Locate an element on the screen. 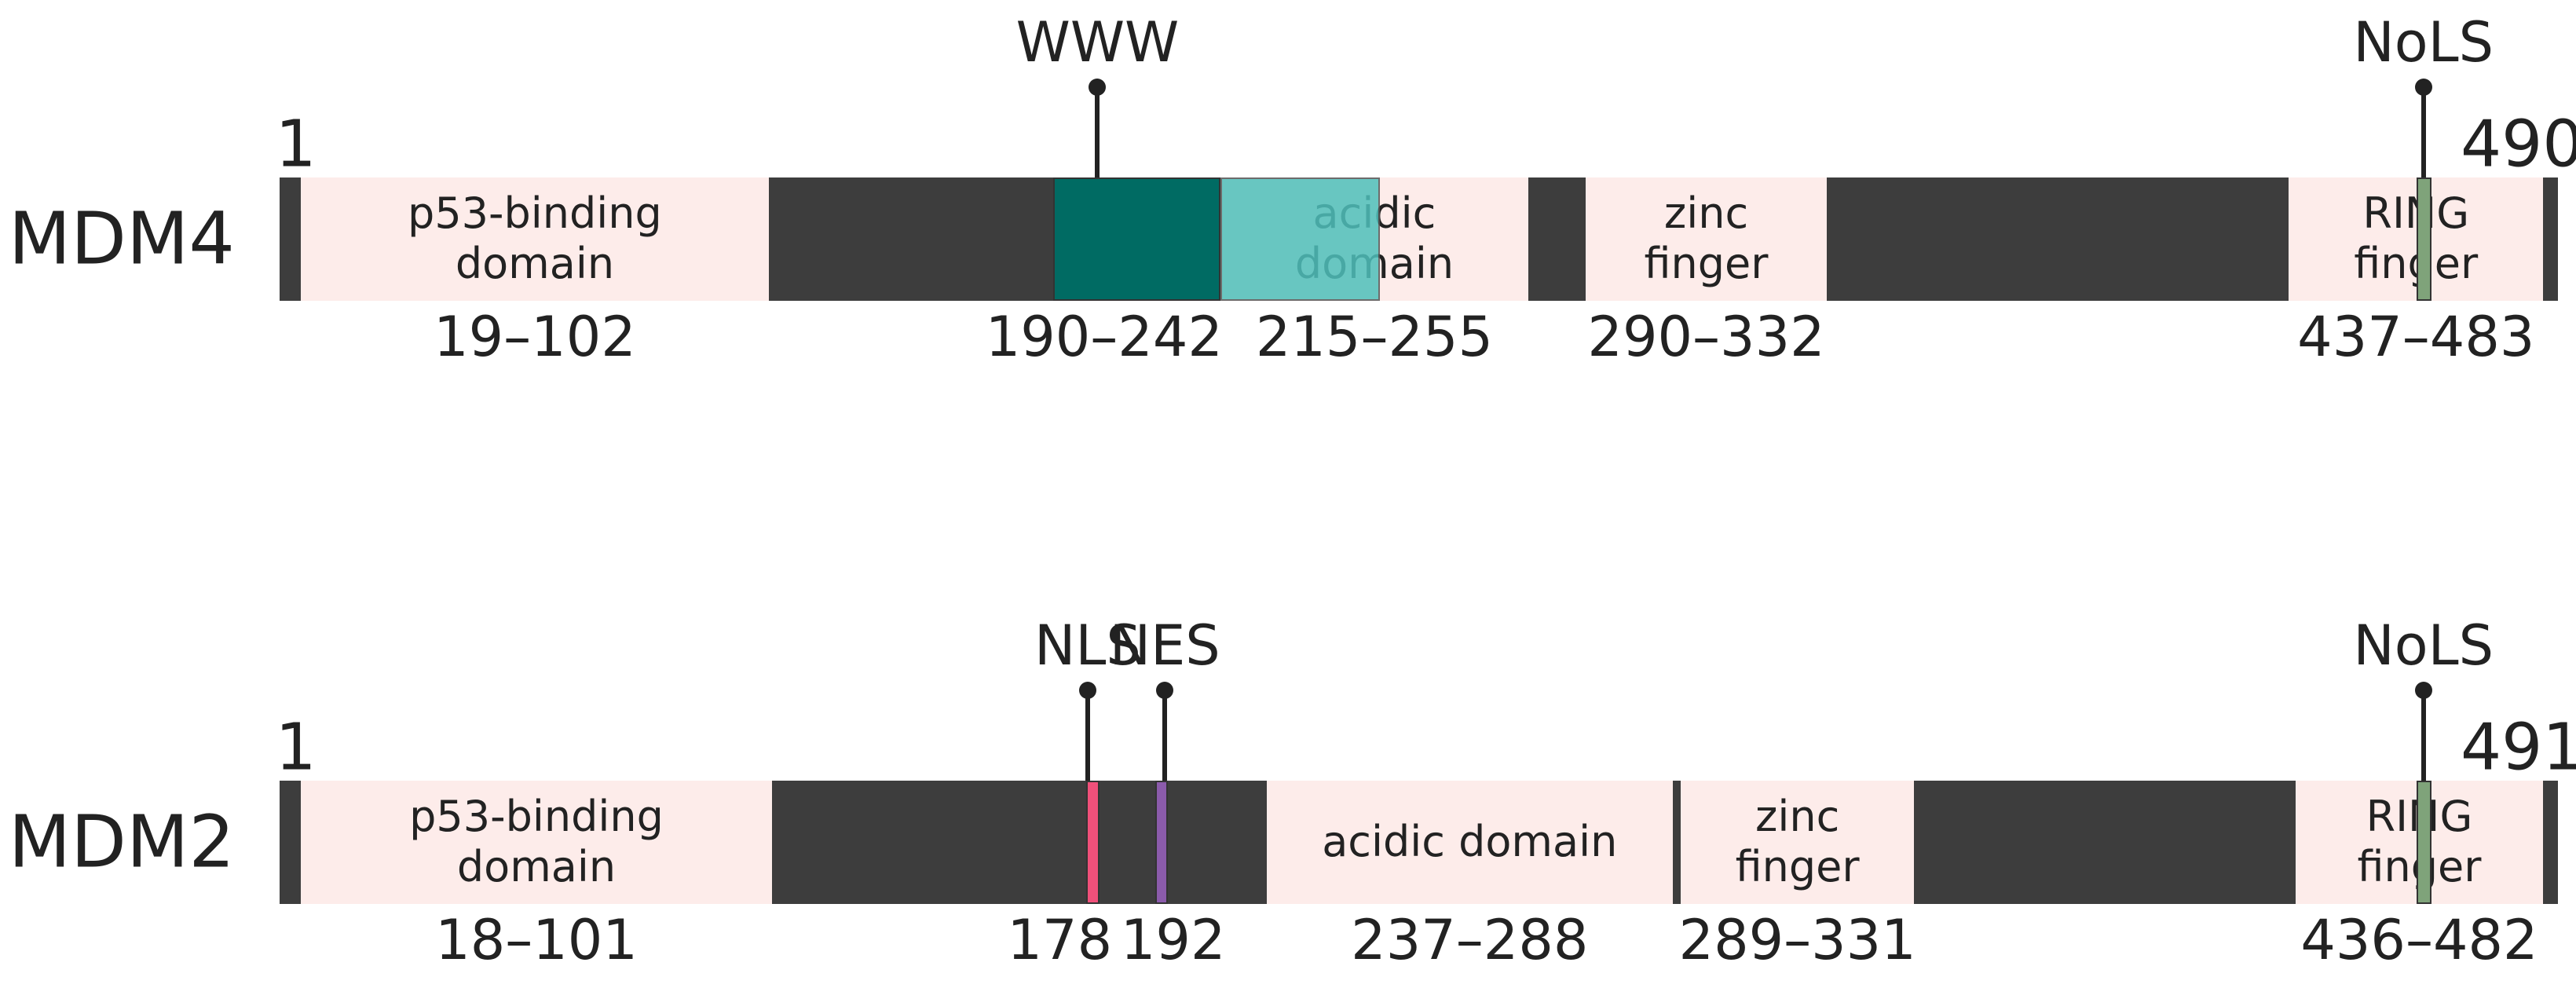 This screenshot has height=988, width=2576. range-label: 215–255 is located at coordinates (1375, 336).